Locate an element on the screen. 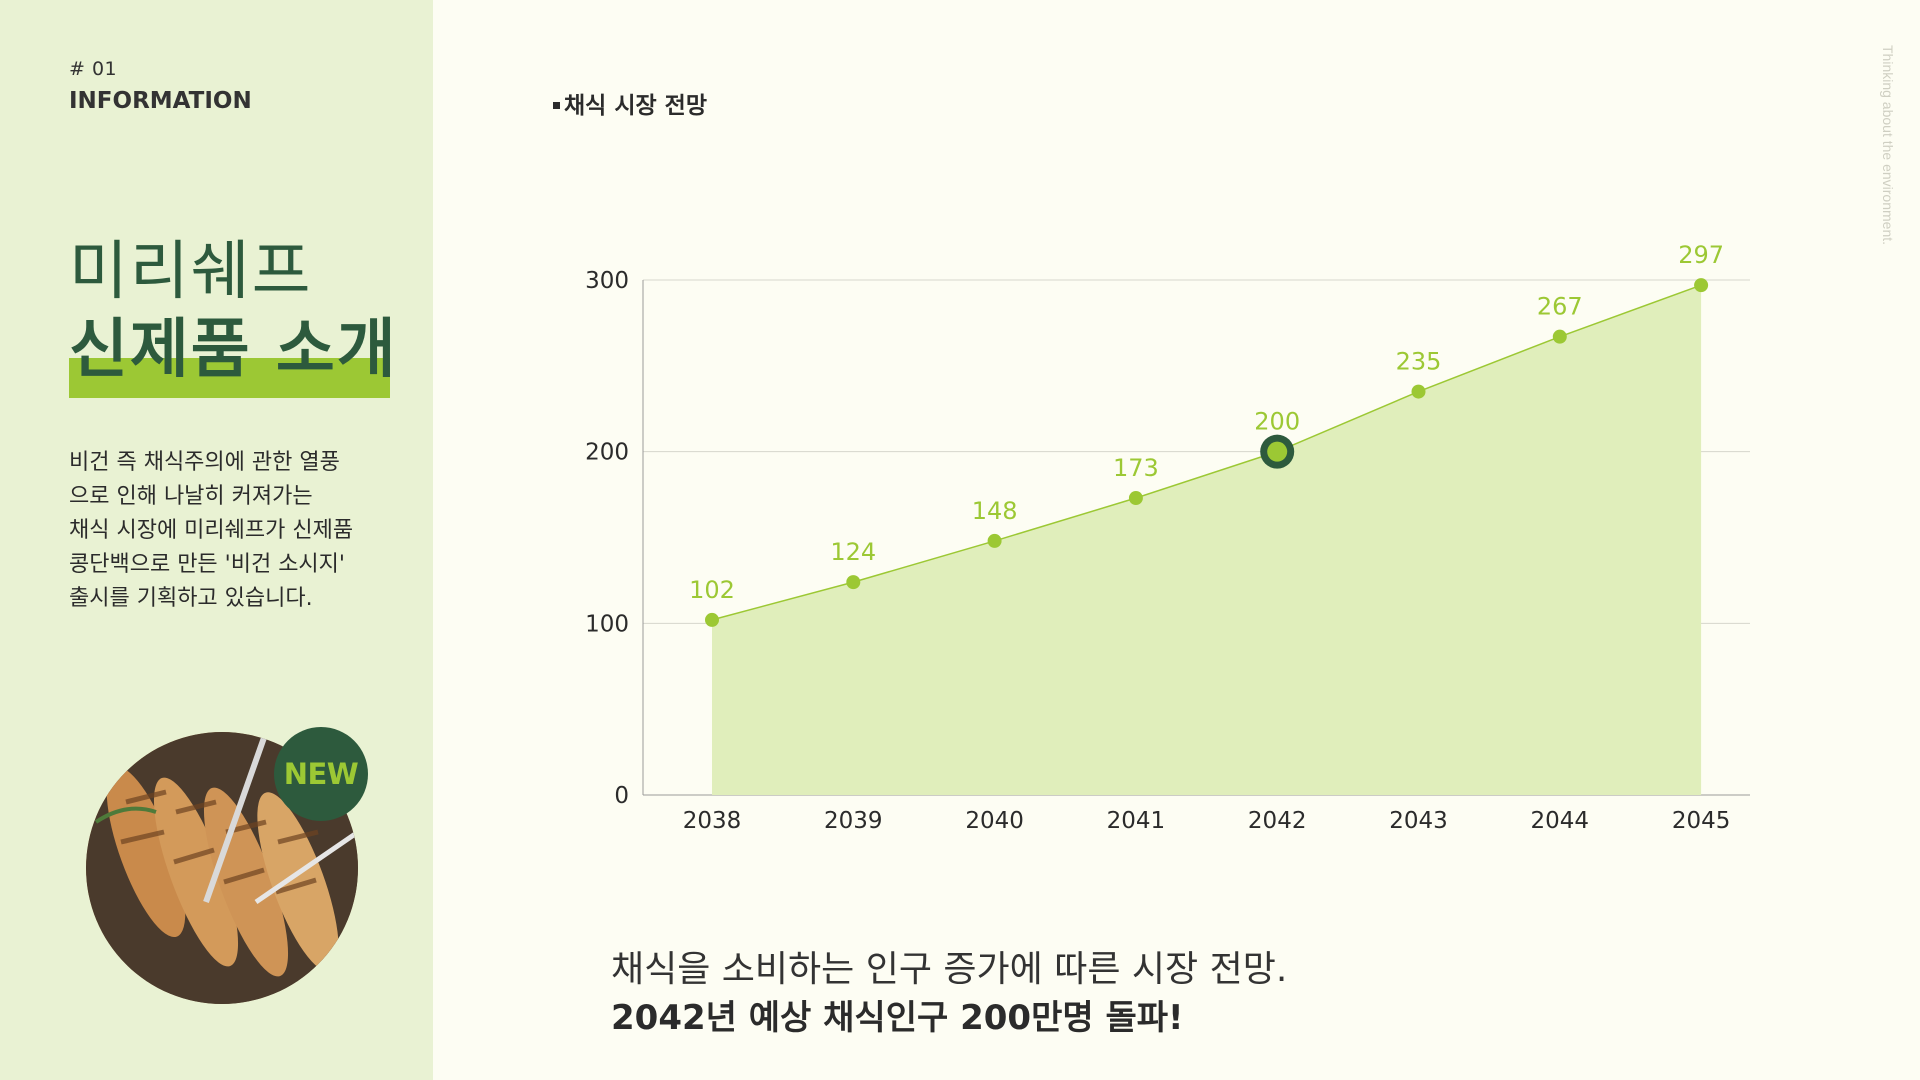 The height and width of the screenshot is (1080, 1920). y-tick-label: 300 is located at coordinates (607, 281).